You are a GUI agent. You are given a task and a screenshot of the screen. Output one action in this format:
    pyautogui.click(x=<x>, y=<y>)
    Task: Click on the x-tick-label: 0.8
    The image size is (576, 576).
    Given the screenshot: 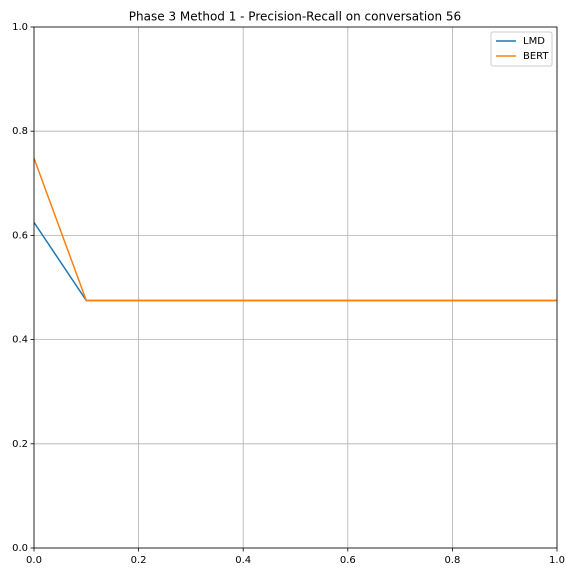 What is the action you would take?
    pyautogui.click(x=452, y=560)
    